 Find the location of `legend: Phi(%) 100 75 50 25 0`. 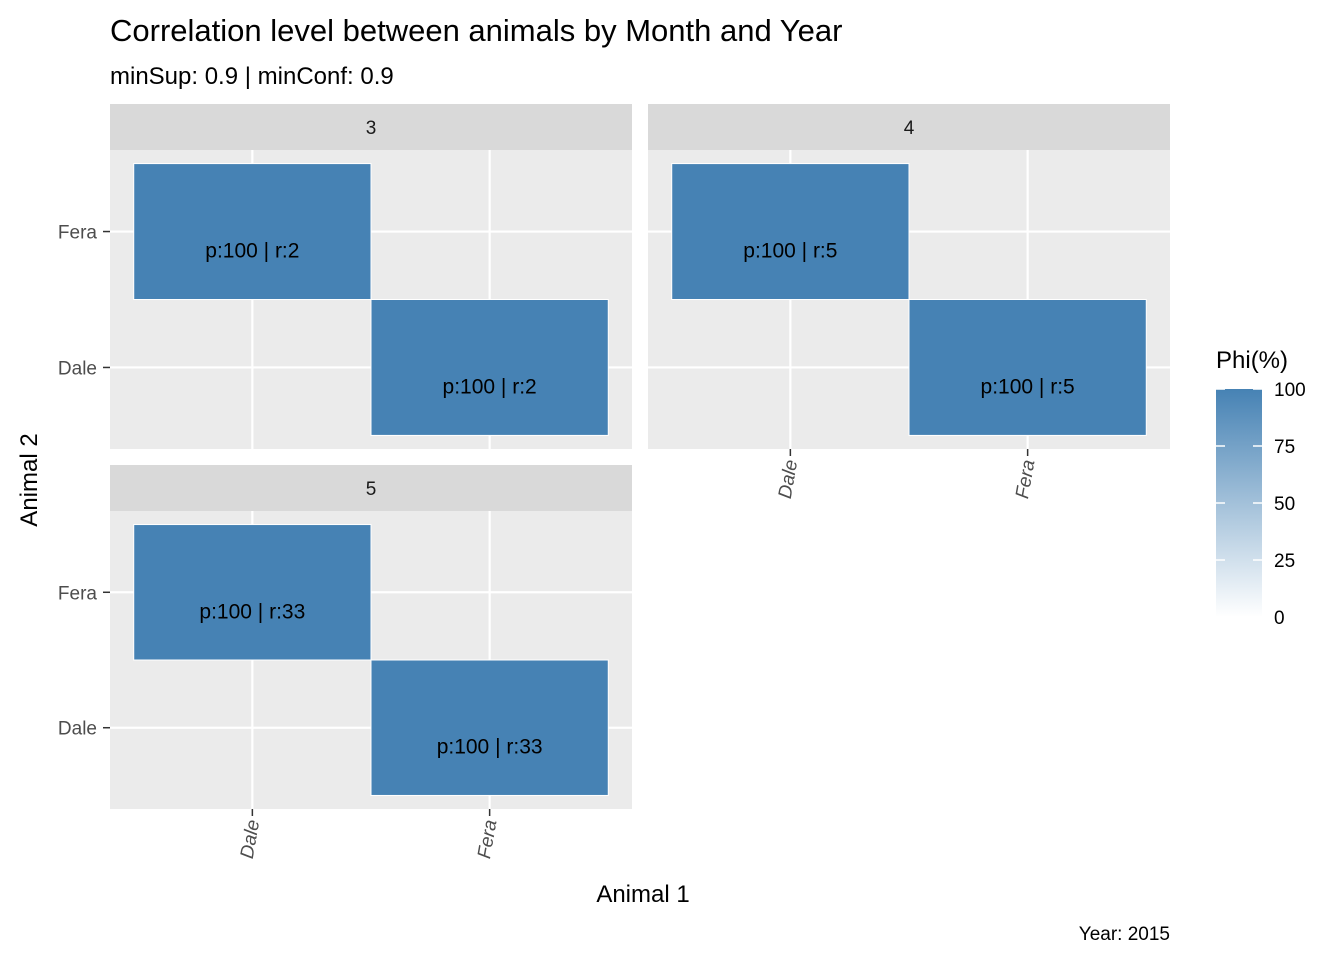

legend: Phi(%) 100 75 50 25 0 is located at coordinates (1261, 488).